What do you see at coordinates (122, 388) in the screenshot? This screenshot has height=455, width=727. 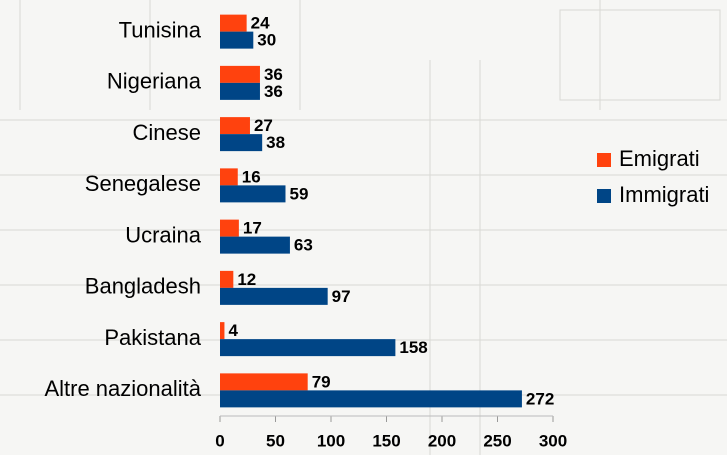 I see `y-tick-label: Altre nazionalità` at bounding box center [122, 388].